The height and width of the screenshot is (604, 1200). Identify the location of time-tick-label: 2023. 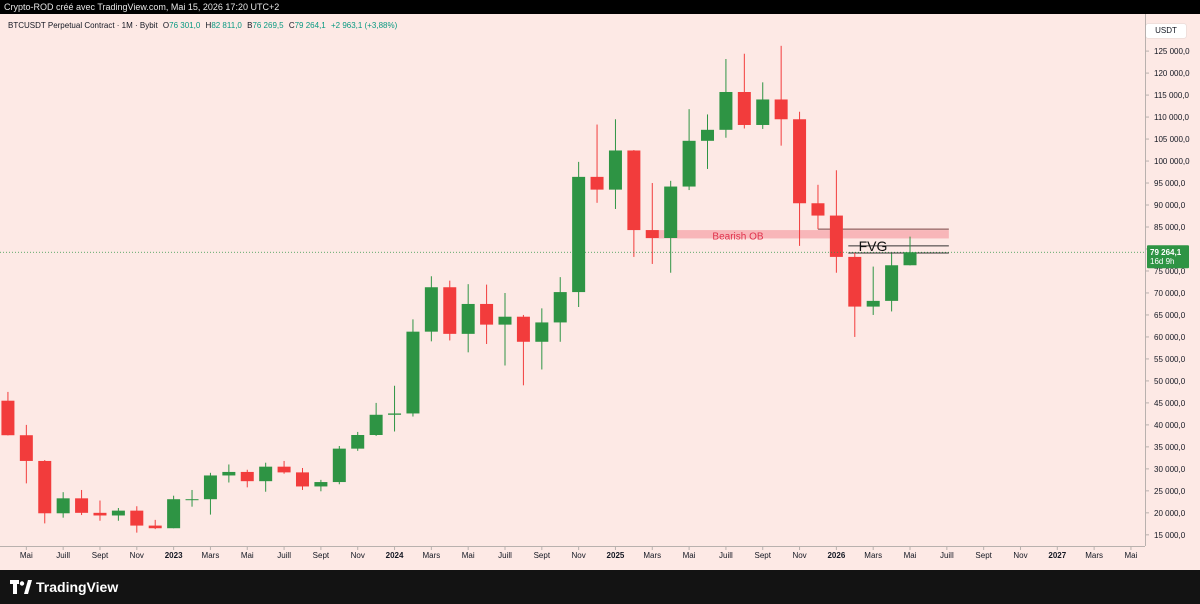
(174, 555).